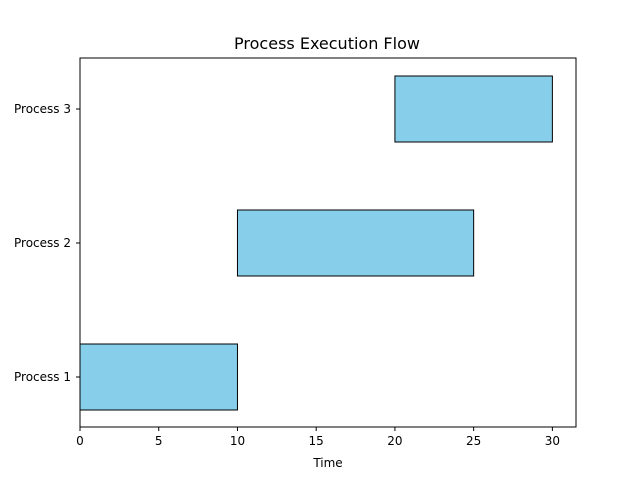  What do you see at coordinates (473, 441) in the screenshot?
I see `x-tick-label: 25` at bounding box center [473, 441].